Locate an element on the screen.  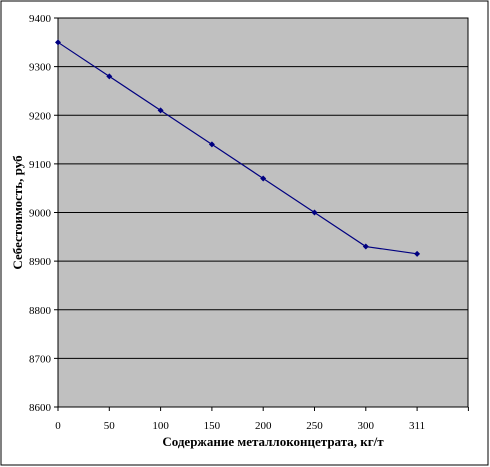
x-tick-label: 311 is located at coordinates (417, 426).